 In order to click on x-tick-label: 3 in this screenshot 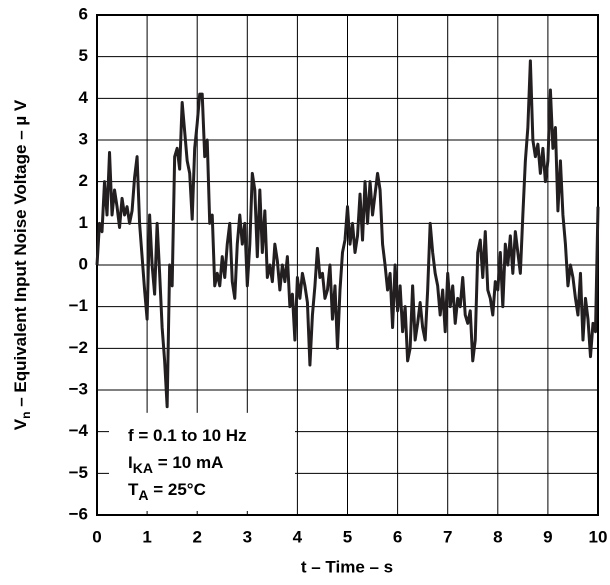, I will do `click(247, 536)`.